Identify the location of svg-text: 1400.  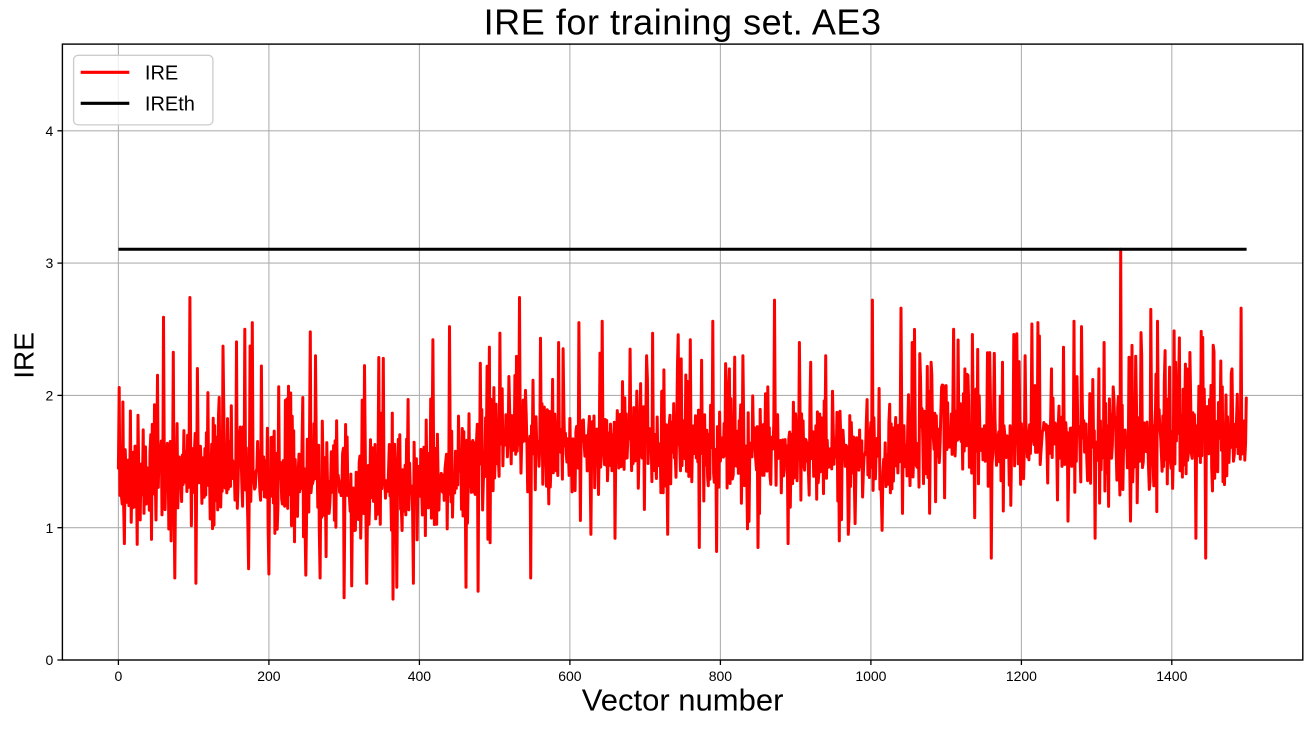
(1171, 676).